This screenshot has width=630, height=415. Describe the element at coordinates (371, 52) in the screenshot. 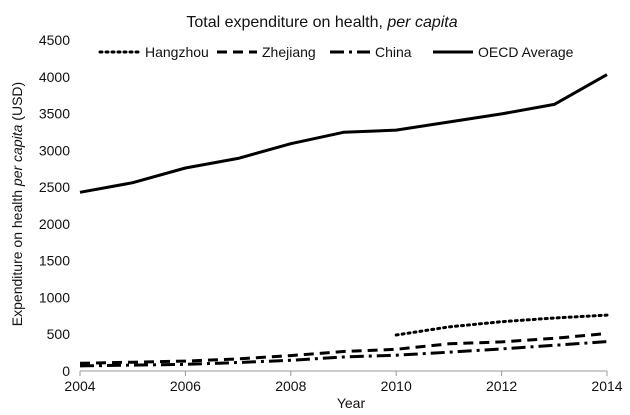

I see `legend-item-china: China` at that location.